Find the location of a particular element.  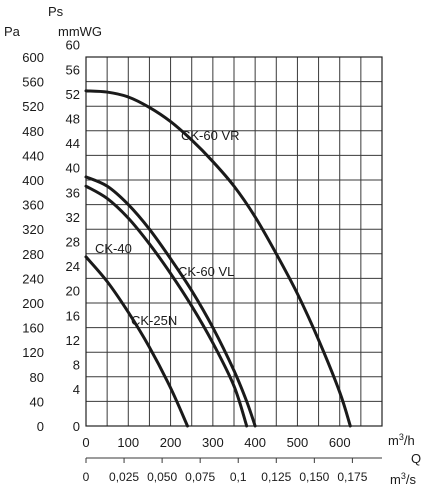

mmwg-tick-label: 48 is located at coordinates (73, 119).